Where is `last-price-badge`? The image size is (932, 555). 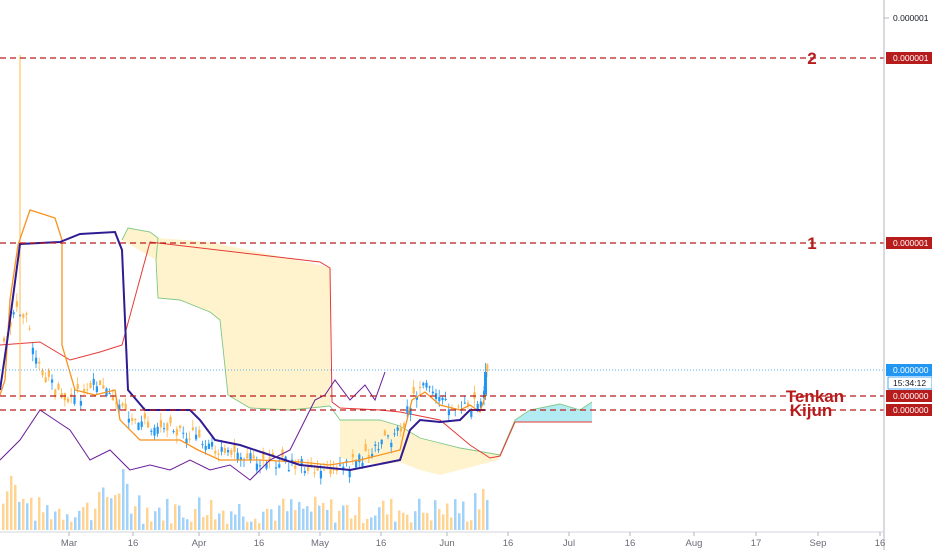
last-price-badge is located at coordinates (909, 370).